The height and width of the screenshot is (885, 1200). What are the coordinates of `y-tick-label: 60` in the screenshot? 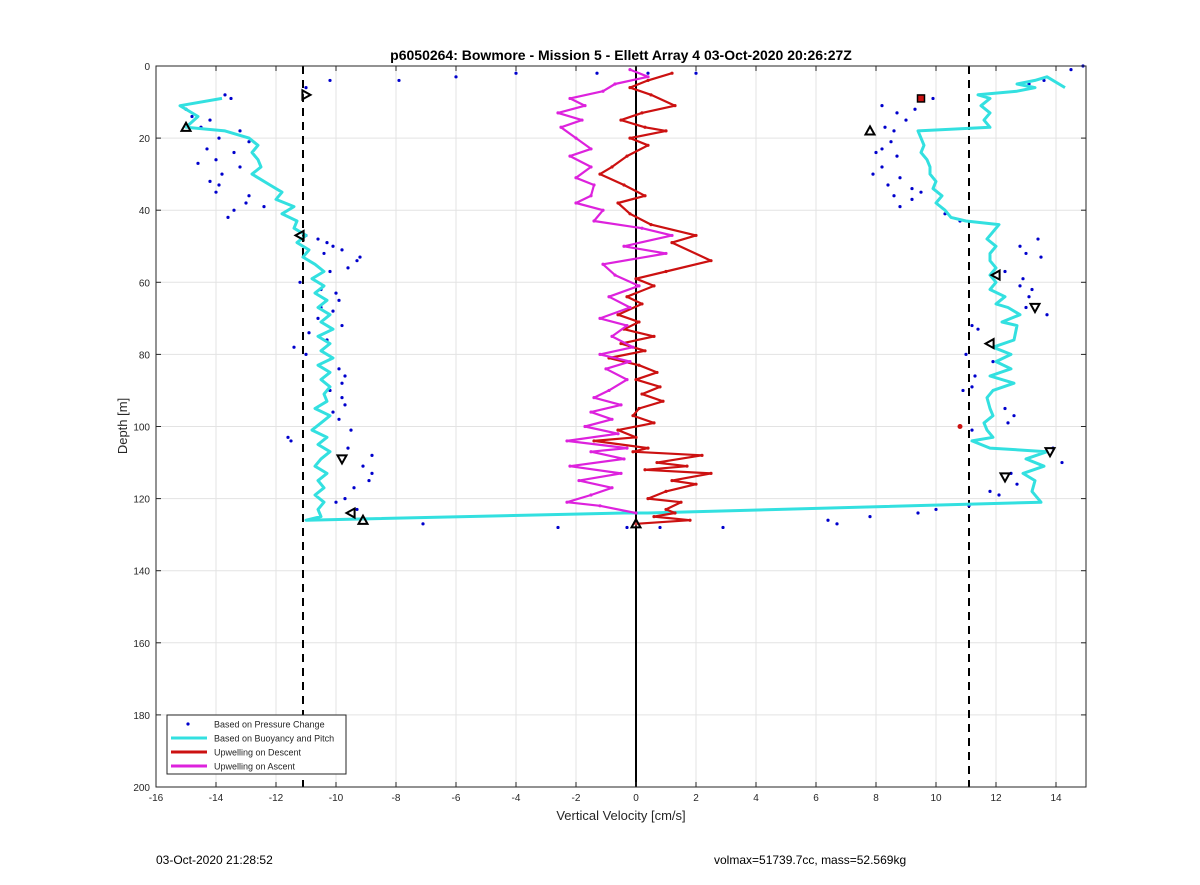 It's located at (145, 283).